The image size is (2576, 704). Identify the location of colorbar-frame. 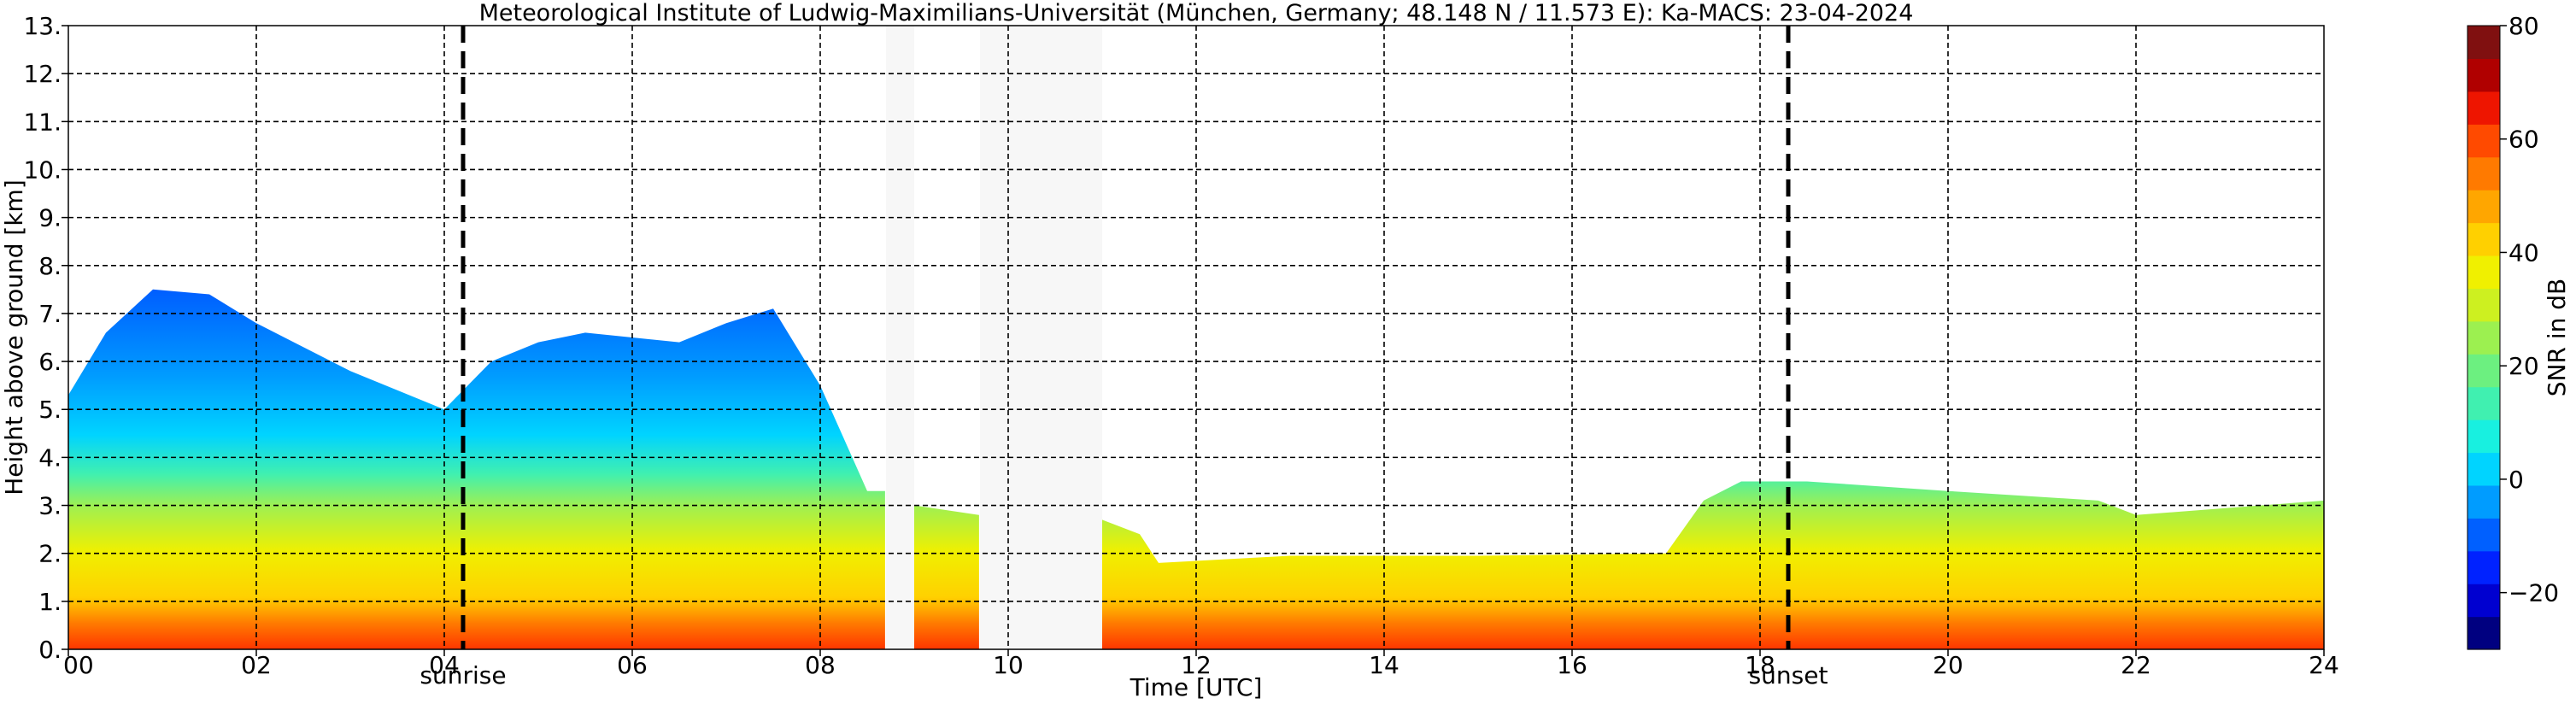
(2484, 337).